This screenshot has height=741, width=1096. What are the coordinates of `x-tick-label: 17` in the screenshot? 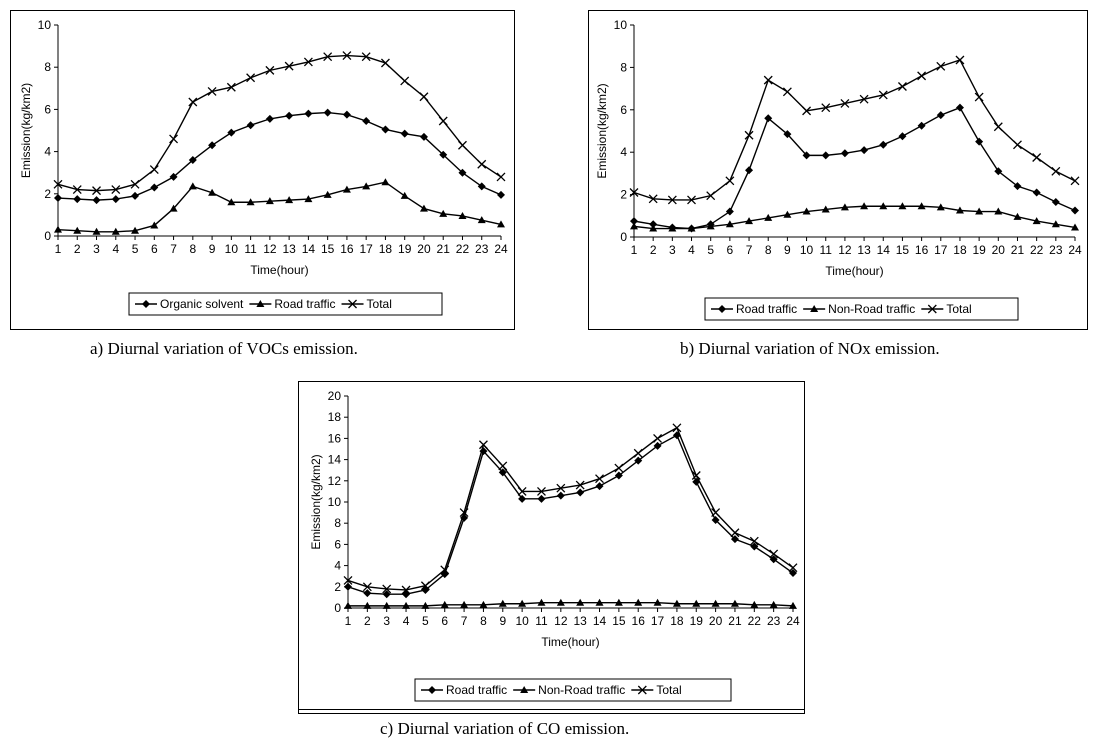 It's located at (658, 621).